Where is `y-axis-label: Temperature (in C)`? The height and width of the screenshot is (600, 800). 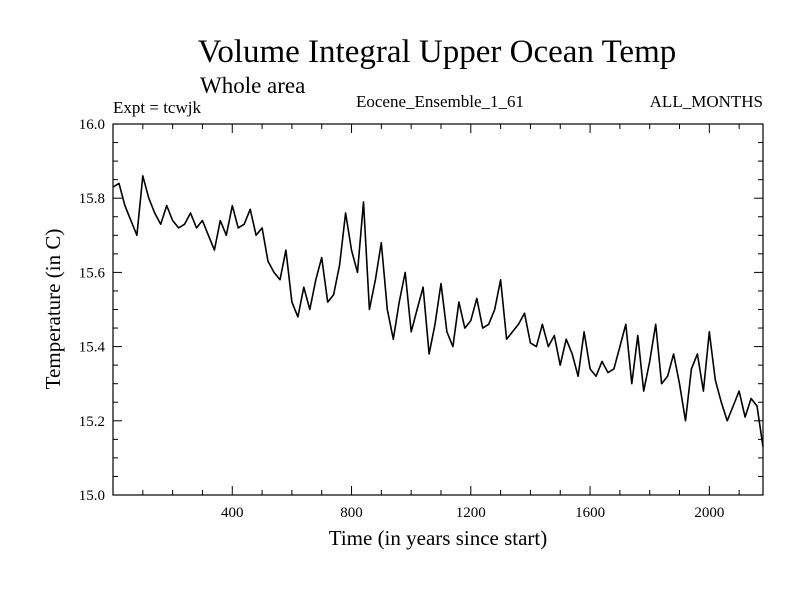 y-axis-label: Temperature (in C) is located at coordinates (53, 309).